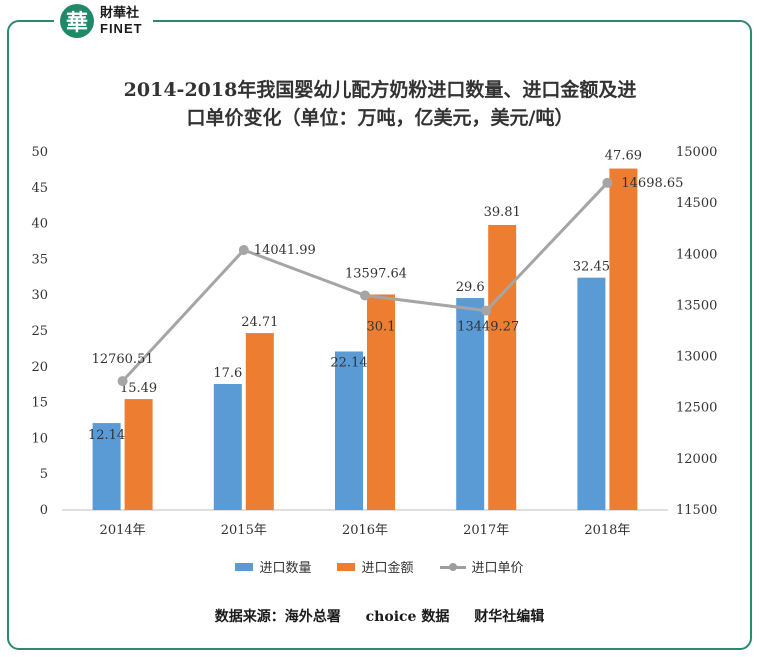  Describe the element at coordinates (348, 362) in the screenshot. I see `data-label-quantity-2: 22.14` at that location.